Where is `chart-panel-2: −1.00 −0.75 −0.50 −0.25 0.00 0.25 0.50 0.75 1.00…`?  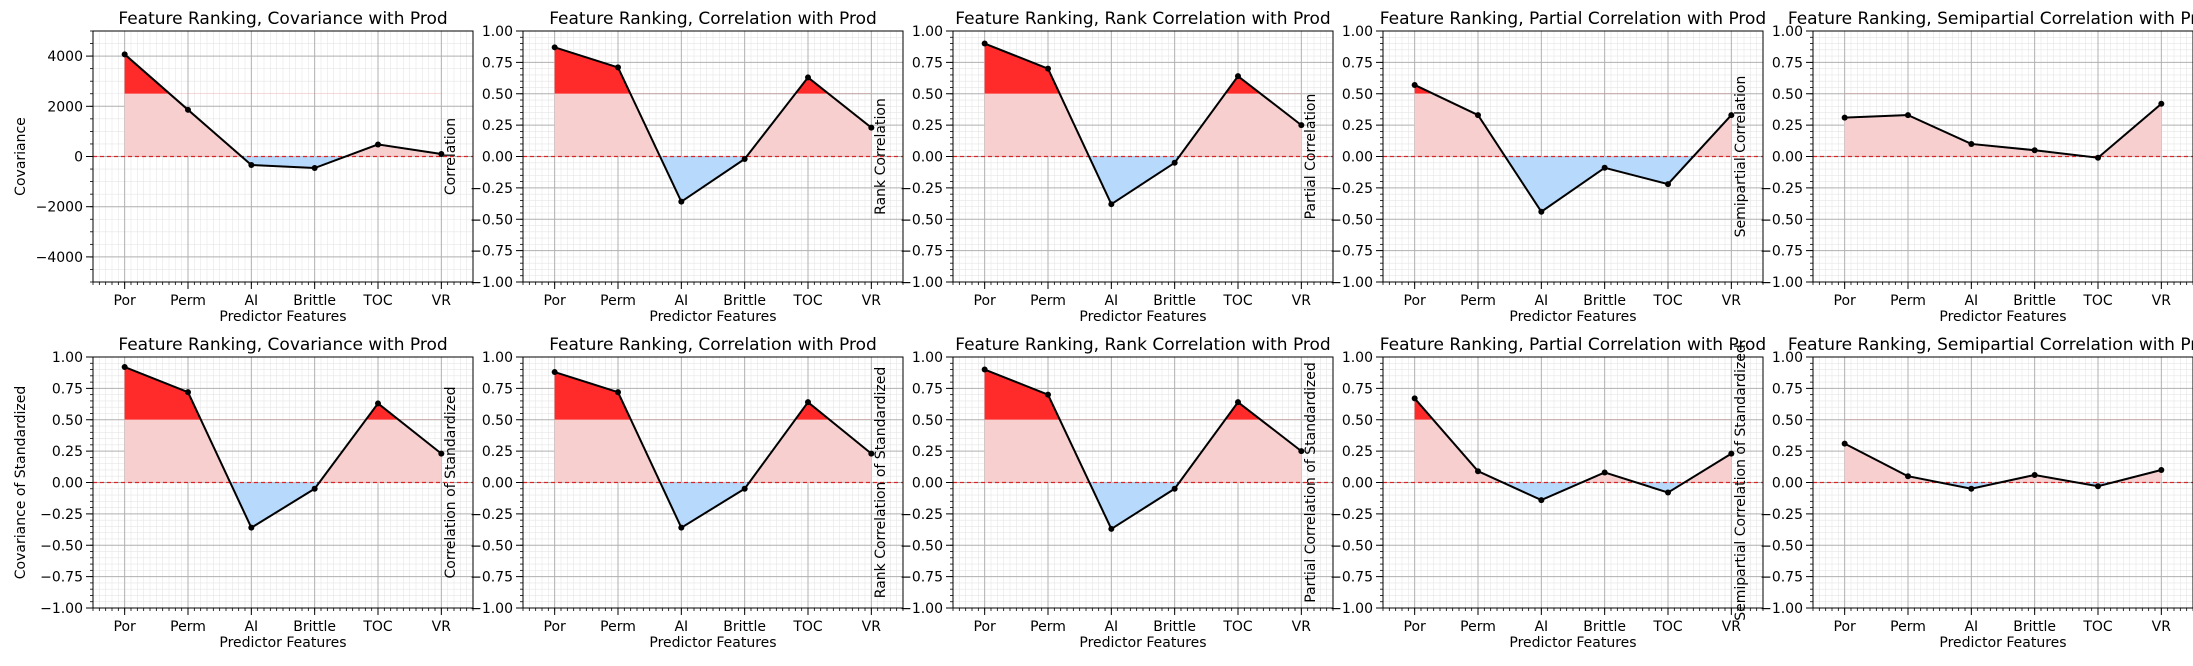
chart-panel-2: −1.00 −0.75 −0.50 −0.25 0.00 0.25 0.50 0.75 1.00… is located at coordinates (673, 167).